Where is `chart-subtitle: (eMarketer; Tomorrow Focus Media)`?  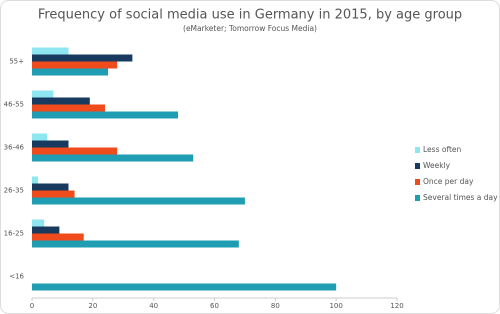 chart-subtitle: (eMarketer; Tomorrow Focus Media) is located at coordinates (250, 28).